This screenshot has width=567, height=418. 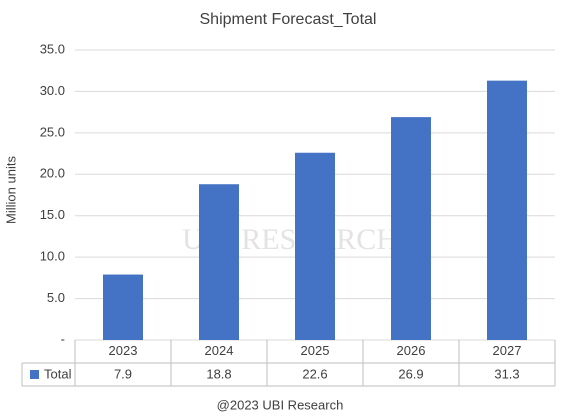 I want to click on chart-title: Shipment Forecast_Total, so click(x=288, y=19).